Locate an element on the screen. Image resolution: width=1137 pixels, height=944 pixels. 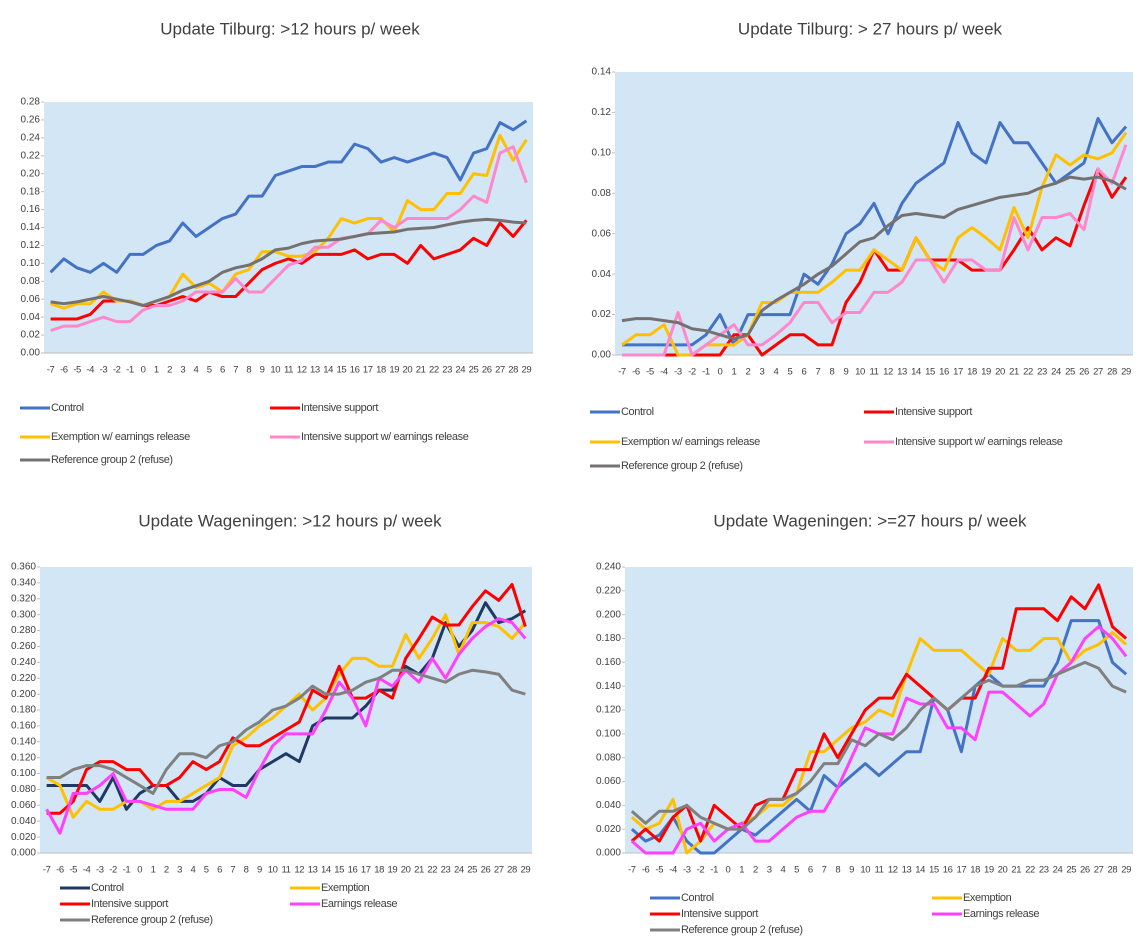
legend-label: Exemption w/ earnings release is located at coordinates (690, 442).